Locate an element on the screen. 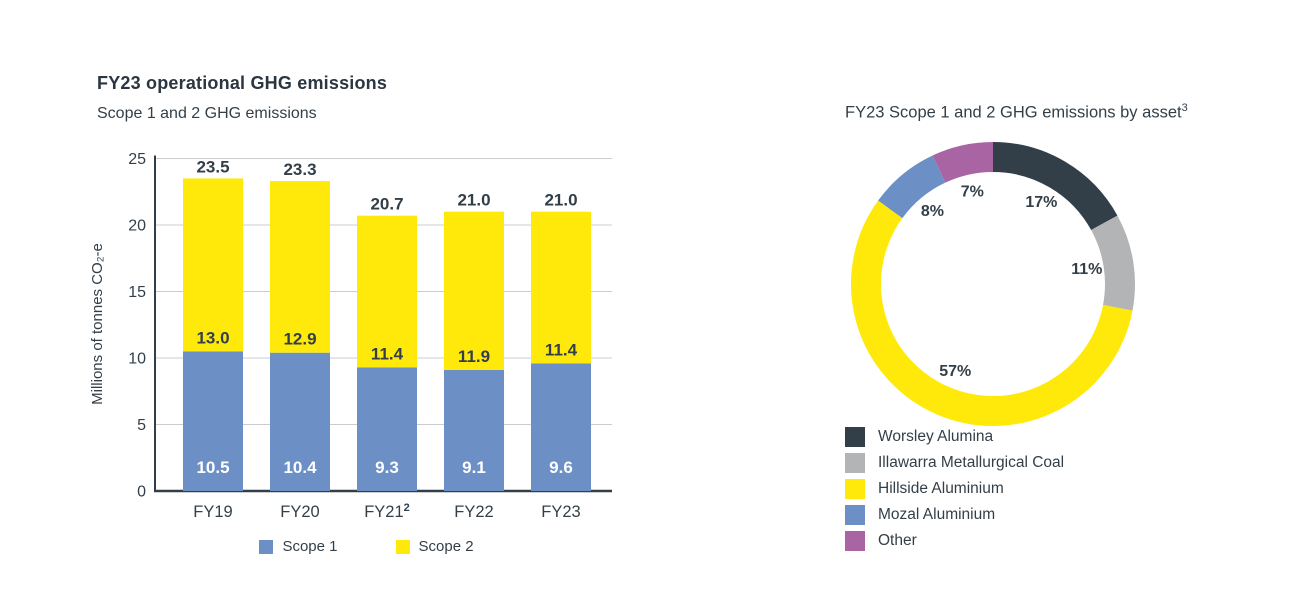 This screenshot has height=605, width=1307. bar-scope1-fy23 is located at coordinates (561, 427).